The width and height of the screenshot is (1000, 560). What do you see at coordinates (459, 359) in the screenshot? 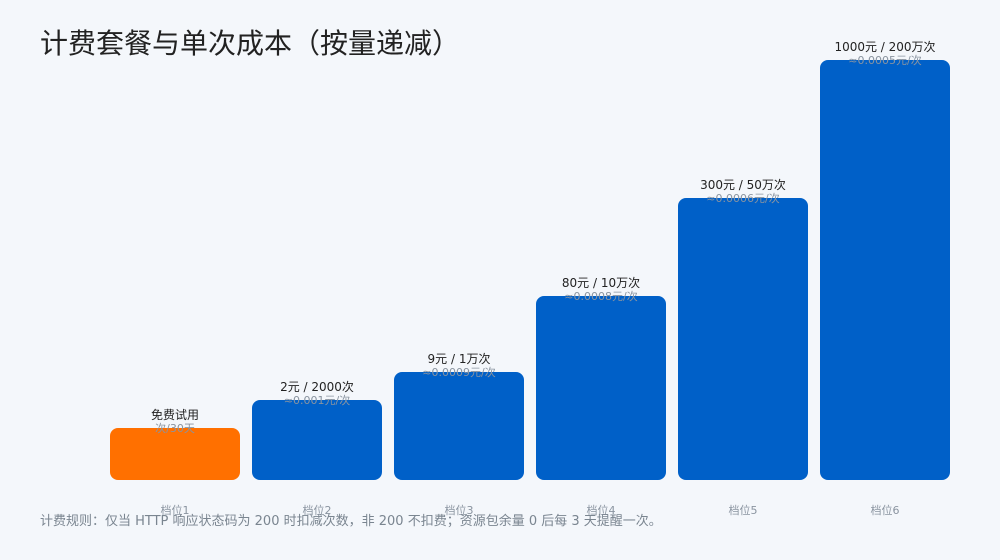
I see `tier-label: 9元 / 1万次` at bounding box center [459, 359].